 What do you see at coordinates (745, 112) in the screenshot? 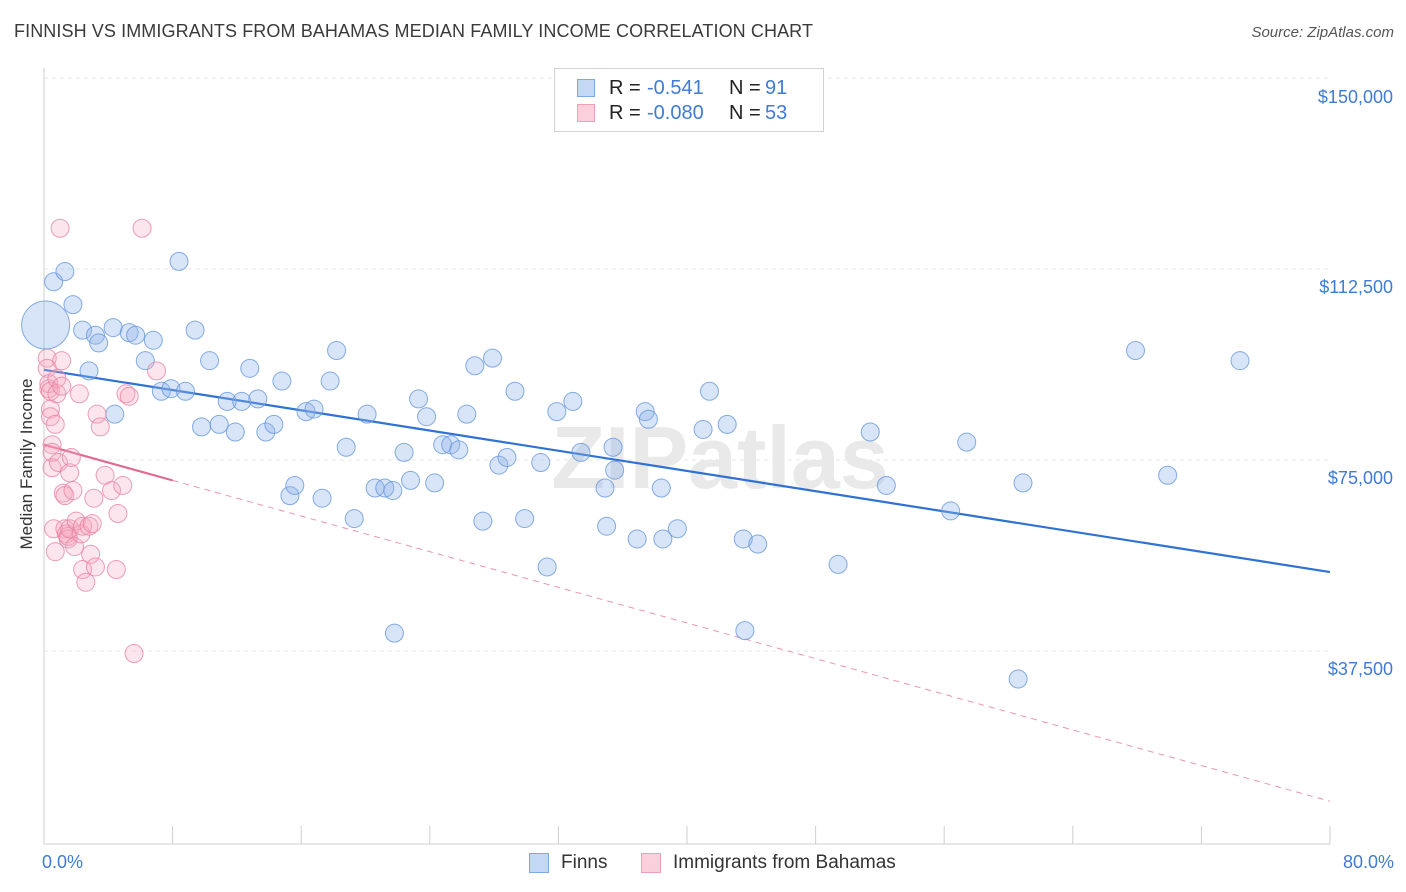
I see `legend-n-label: N =` at bounding box center [745, 112].